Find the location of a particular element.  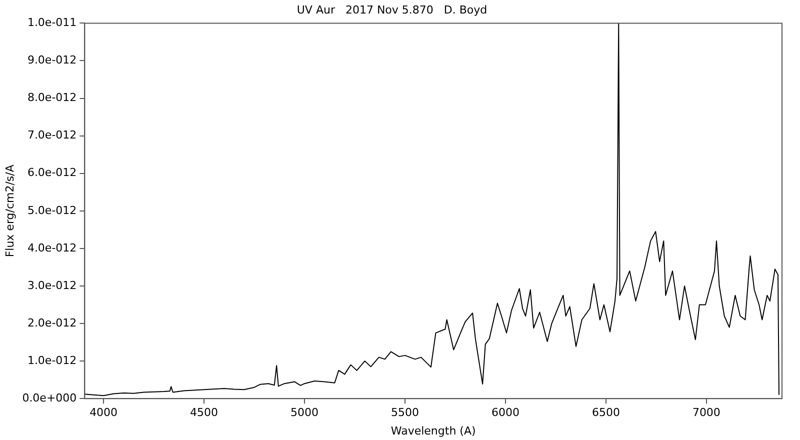

x-tick-label: 6500 is located at coordinates (606, 413).